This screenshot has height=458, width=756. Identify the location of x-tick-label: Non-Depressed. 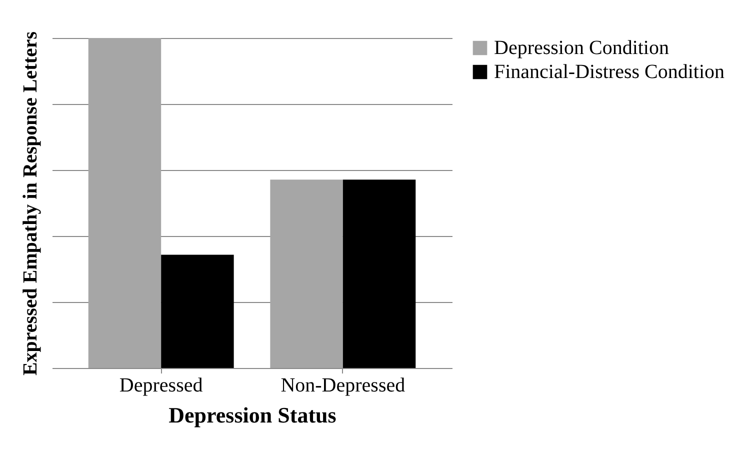
(343, 385).